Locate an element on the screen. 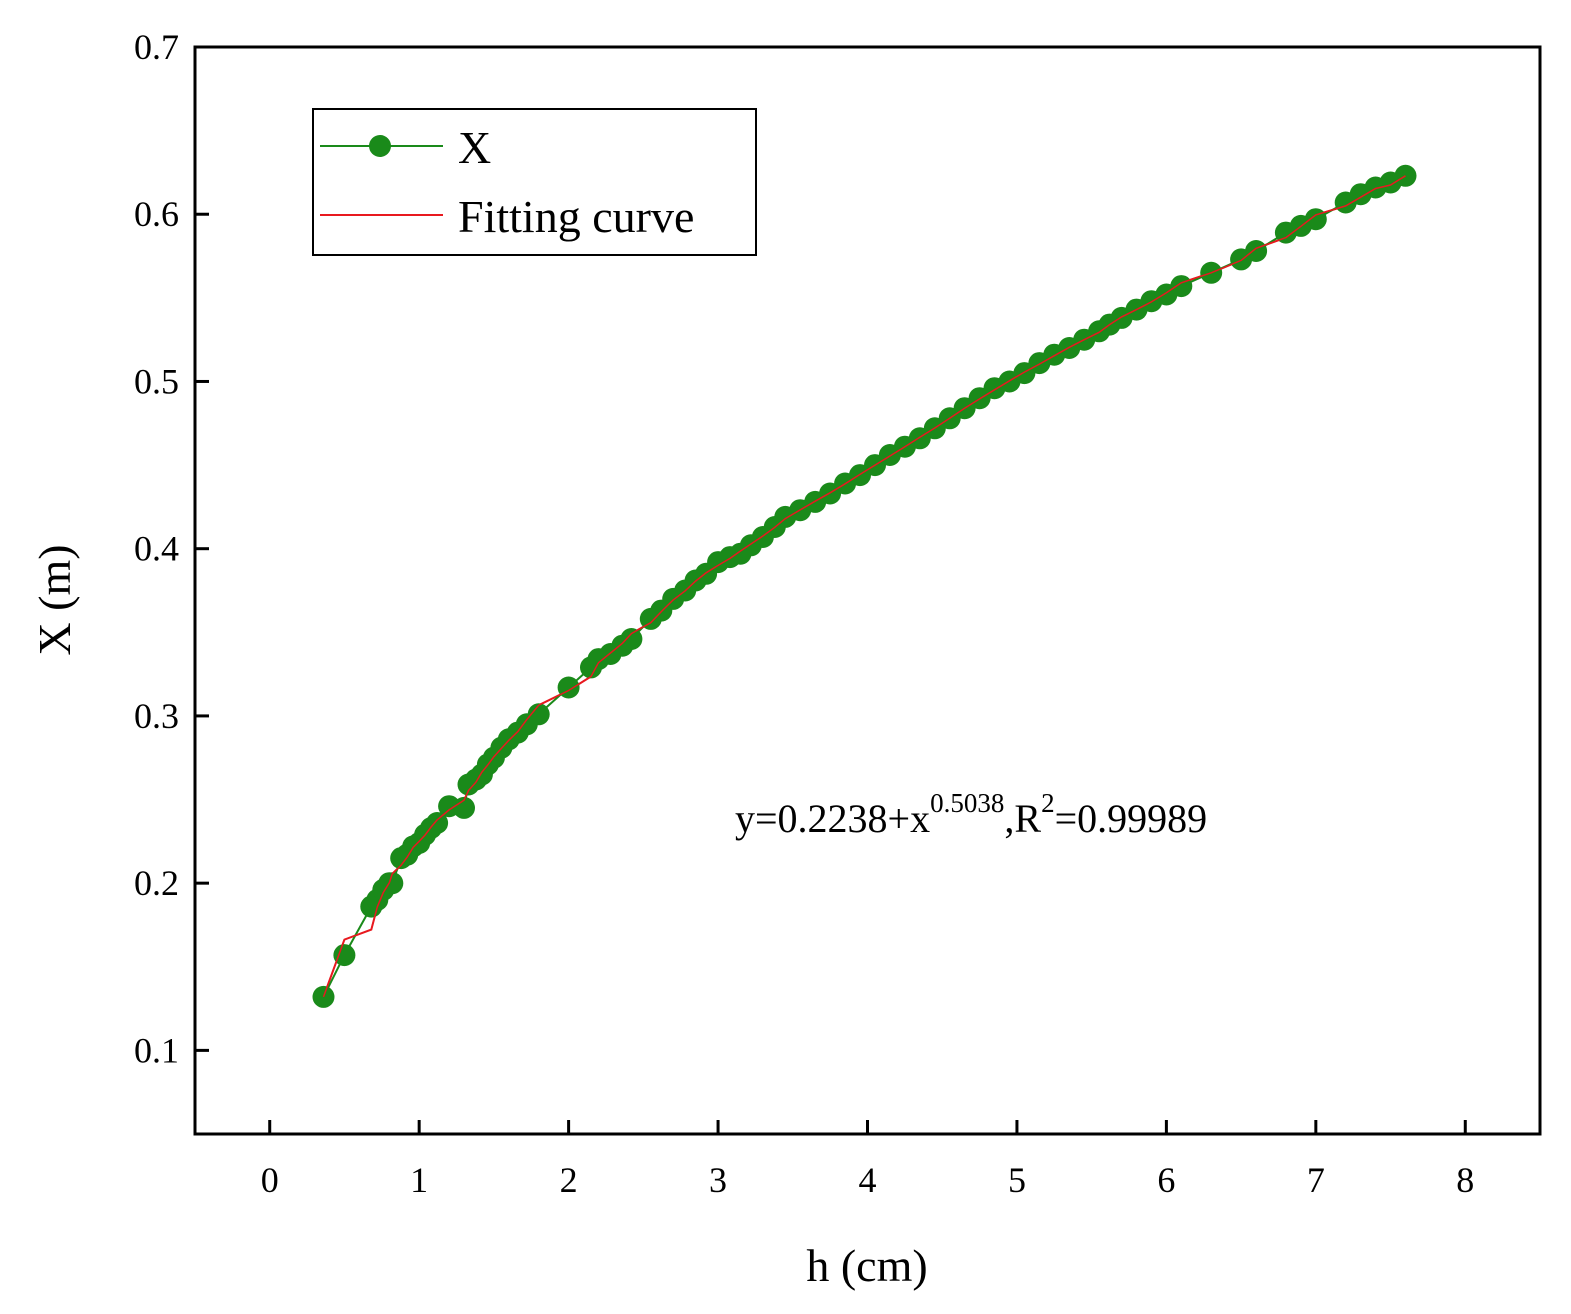  legend-box is located at coordinates (534, 182).